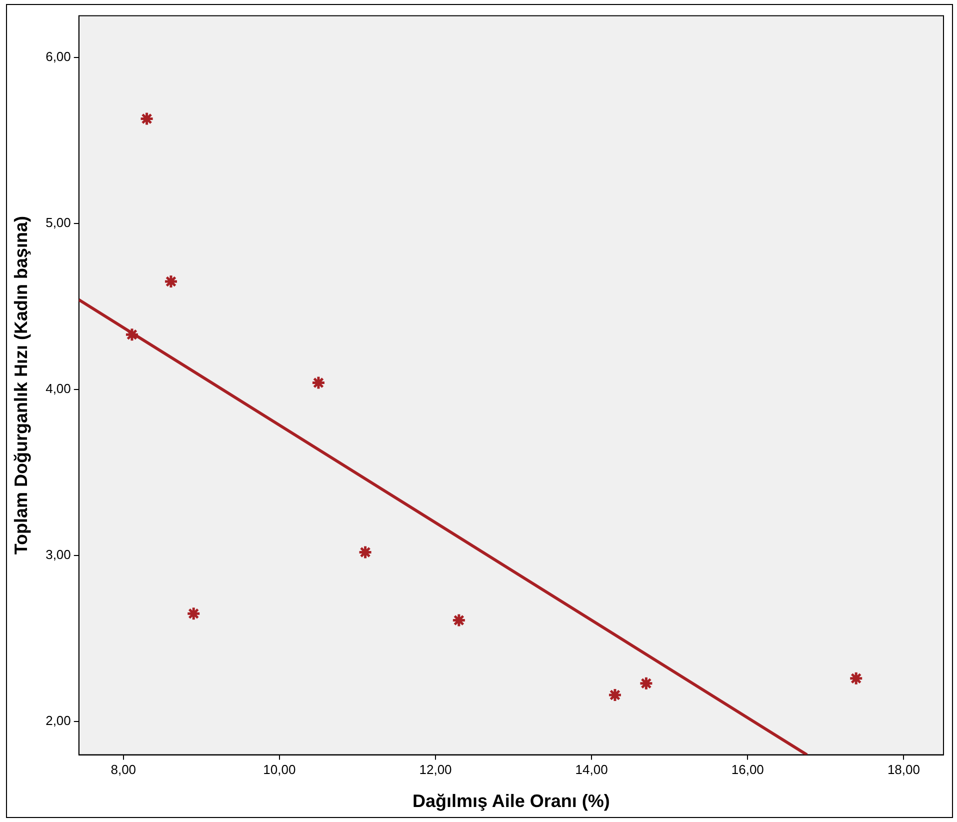 This screenshot has height=822, width=957. What do you see at coordinates (20, 385) in the screenshot?
I see `y-axis-title: Toplam Doğurganlık Hızı (Kadın başına)` at bounding box center [20, 385].